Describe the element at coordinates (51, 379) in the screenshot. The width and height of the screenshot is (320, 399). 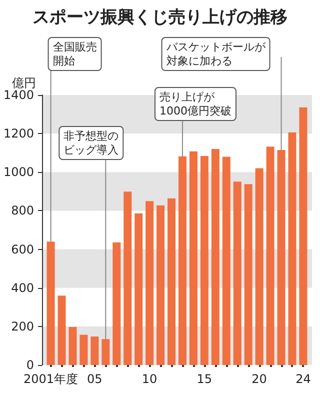
I see `x-tick-label: 2001年度` at that location.